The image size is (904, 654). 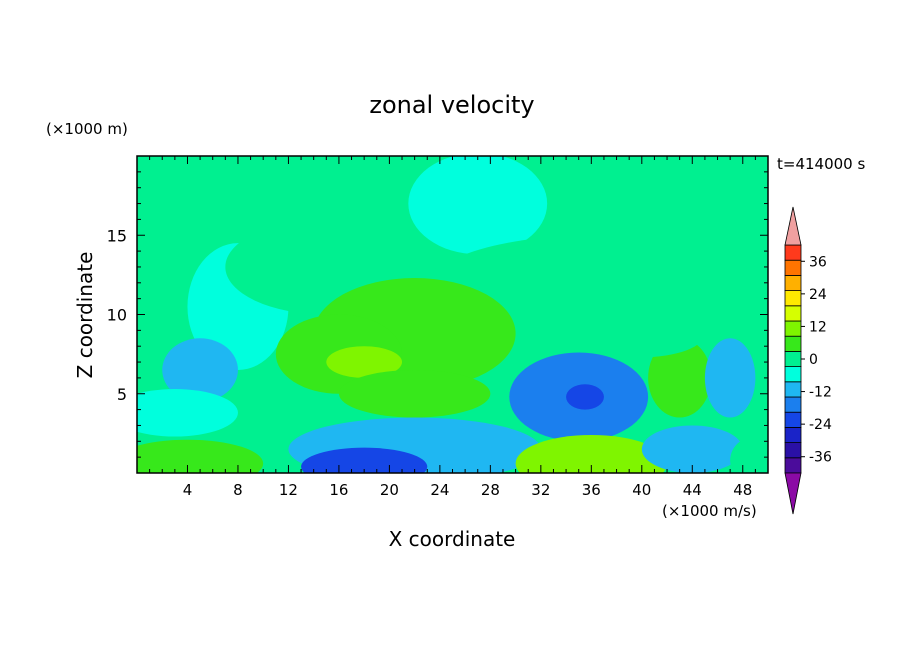 What do you see at coordinates (821, 164) in the screenshot?
I see `time-label: t=414000 s` at bounding box center [821, 164].